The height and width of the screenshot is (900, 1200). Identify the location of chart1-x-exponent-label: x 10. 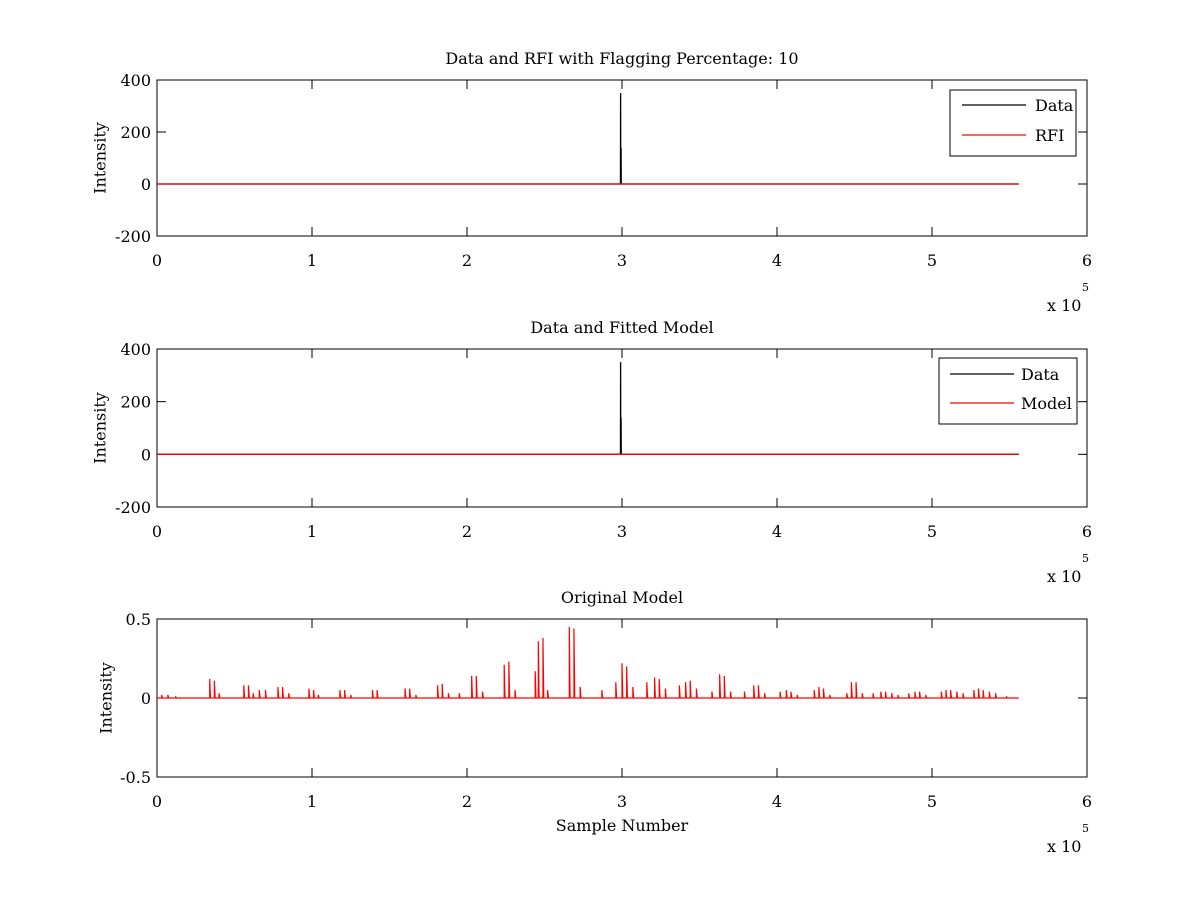
(1064, 305).